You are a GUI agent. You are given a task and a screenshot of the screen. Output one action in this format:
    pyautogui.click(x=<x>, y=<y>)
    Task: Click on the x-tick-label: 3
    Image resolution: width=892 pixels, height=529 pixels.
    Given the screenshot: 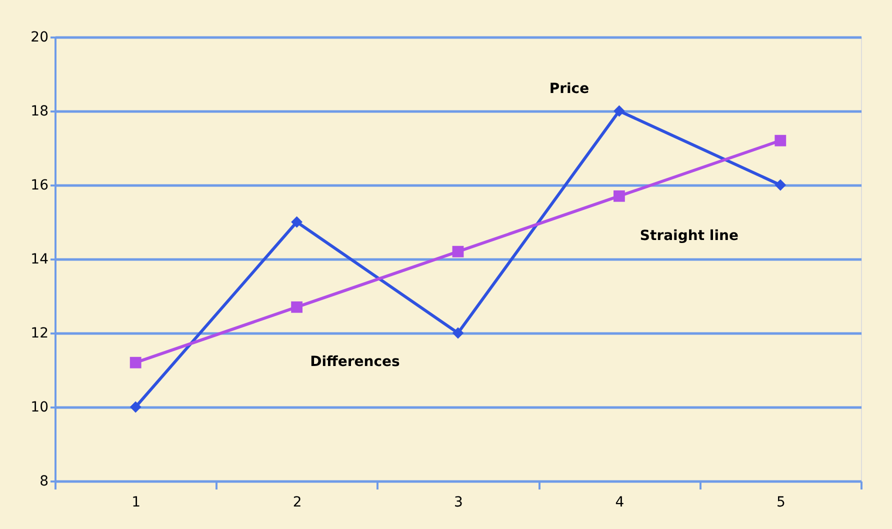 What is the action you would take?
    pyautogui.click(x=458, y=502)
    